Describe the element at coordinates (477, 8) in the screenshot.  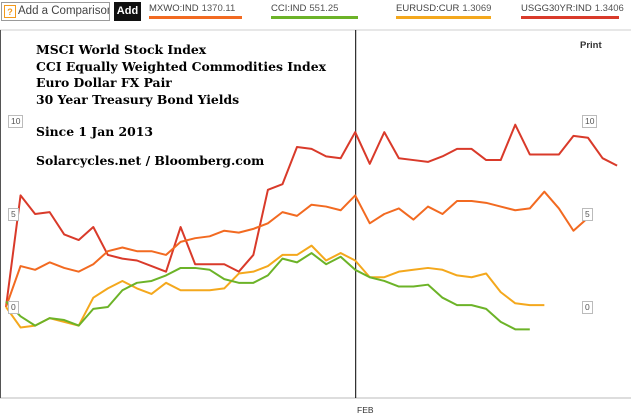
I see `ticker-value: 1.3069` at that location.